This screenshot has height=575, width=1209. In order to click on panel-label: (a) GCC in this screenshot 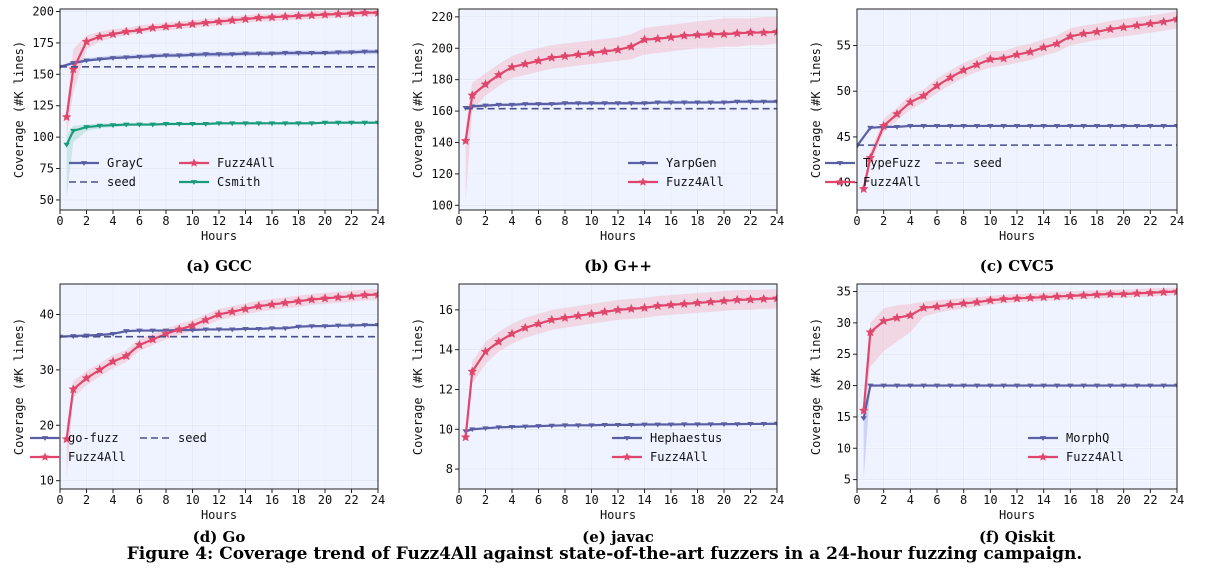, I will do `click(219, 266)`.